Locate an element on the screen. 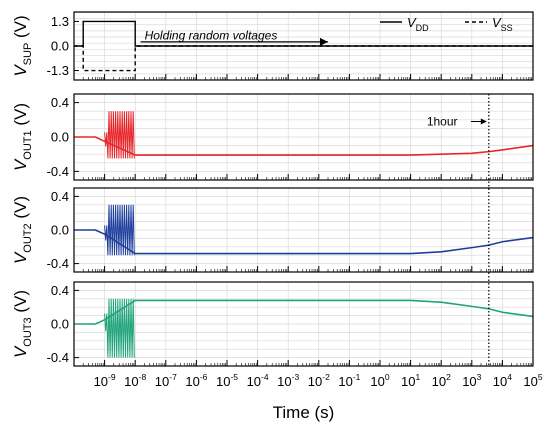  y-axis-label: VOUT1 (V) is located at coordinates (22, 137).